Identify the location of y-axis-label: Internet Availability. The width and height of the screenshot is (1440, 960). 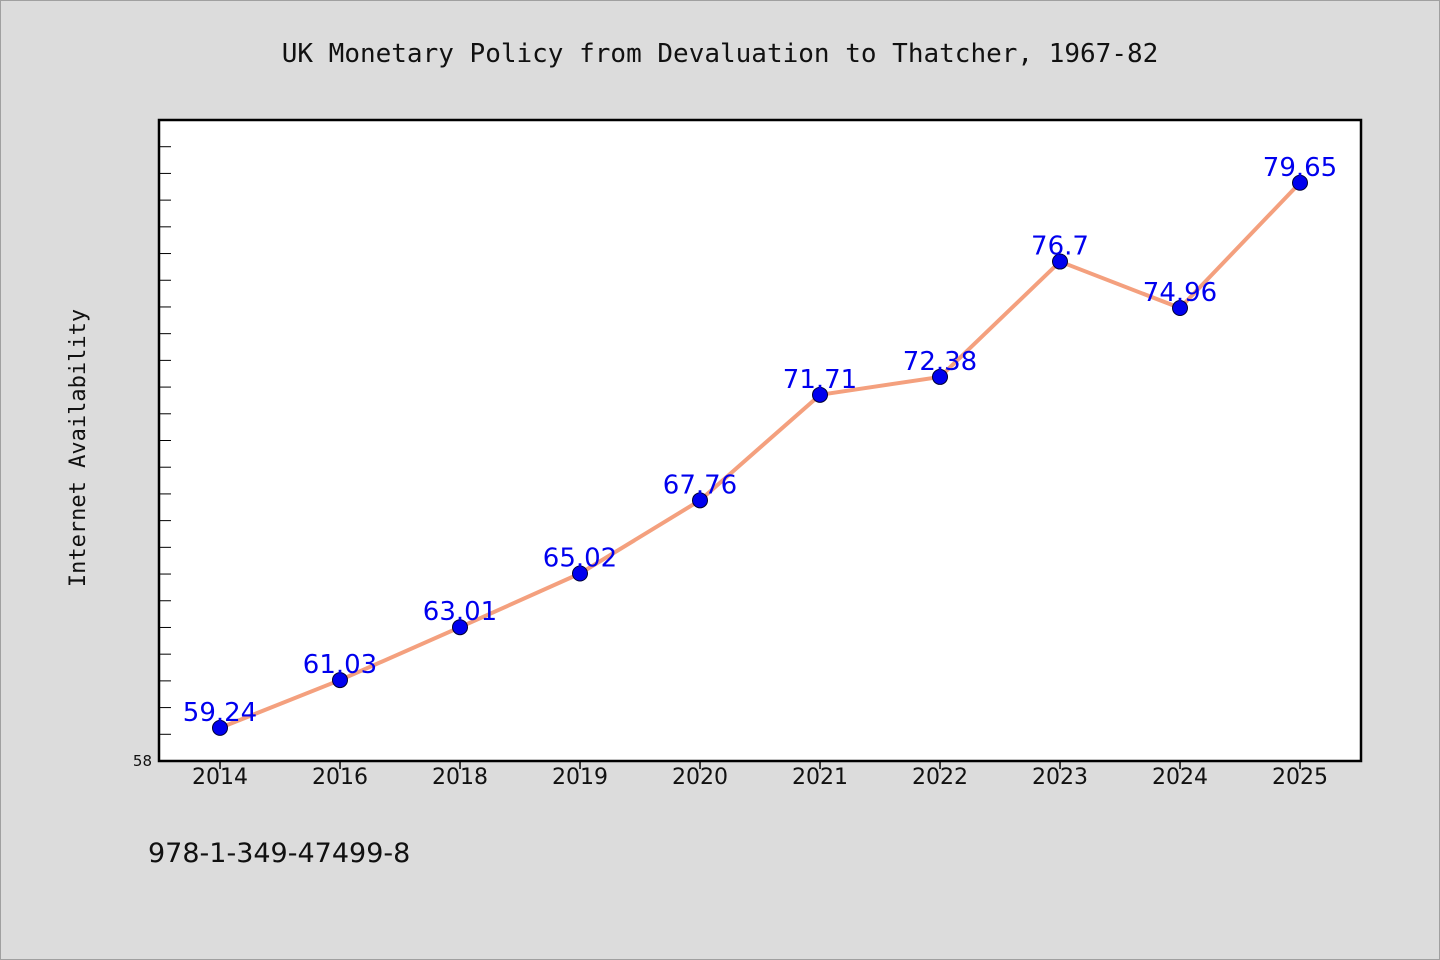
(78, 448).